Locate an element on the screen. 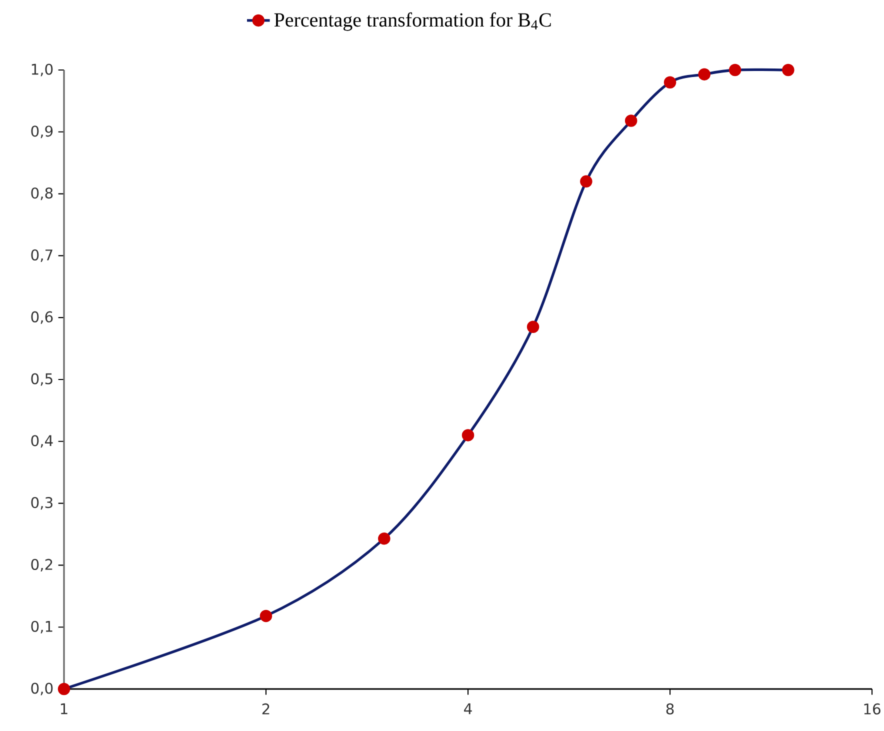 This screenshot has width=884, height=731. y-tick-label: 0,3 is located at coordinates (41, 503).